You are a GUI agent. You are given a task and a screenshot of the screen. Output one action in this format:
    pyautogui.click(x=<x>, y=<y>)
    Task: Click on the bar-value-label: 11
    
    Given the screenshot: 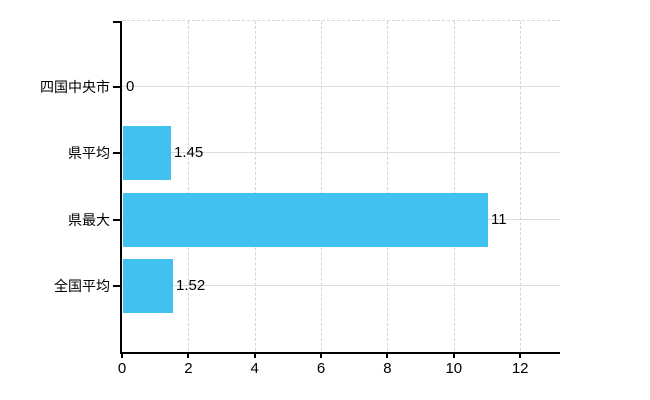 What is the action you would take?
    pyautogui.click(x=499, y=219)
    